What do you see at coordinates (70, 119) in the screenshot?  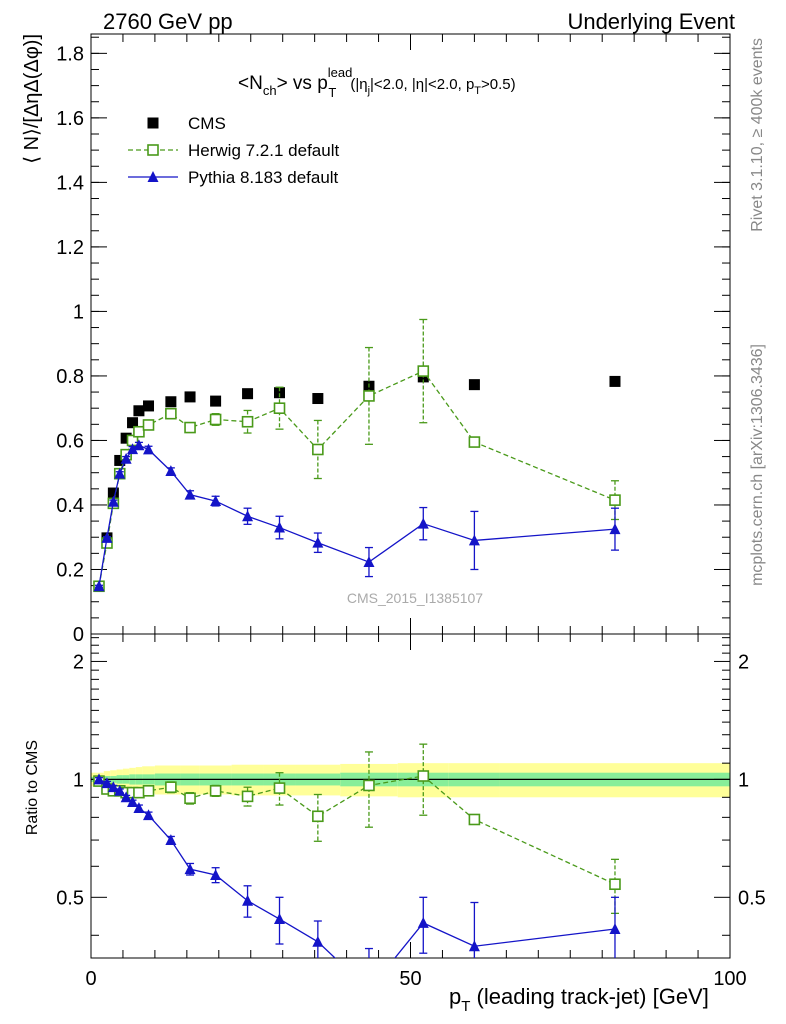 I see `main-y-tick-label: 1.6` at bounding box center [70, 119].